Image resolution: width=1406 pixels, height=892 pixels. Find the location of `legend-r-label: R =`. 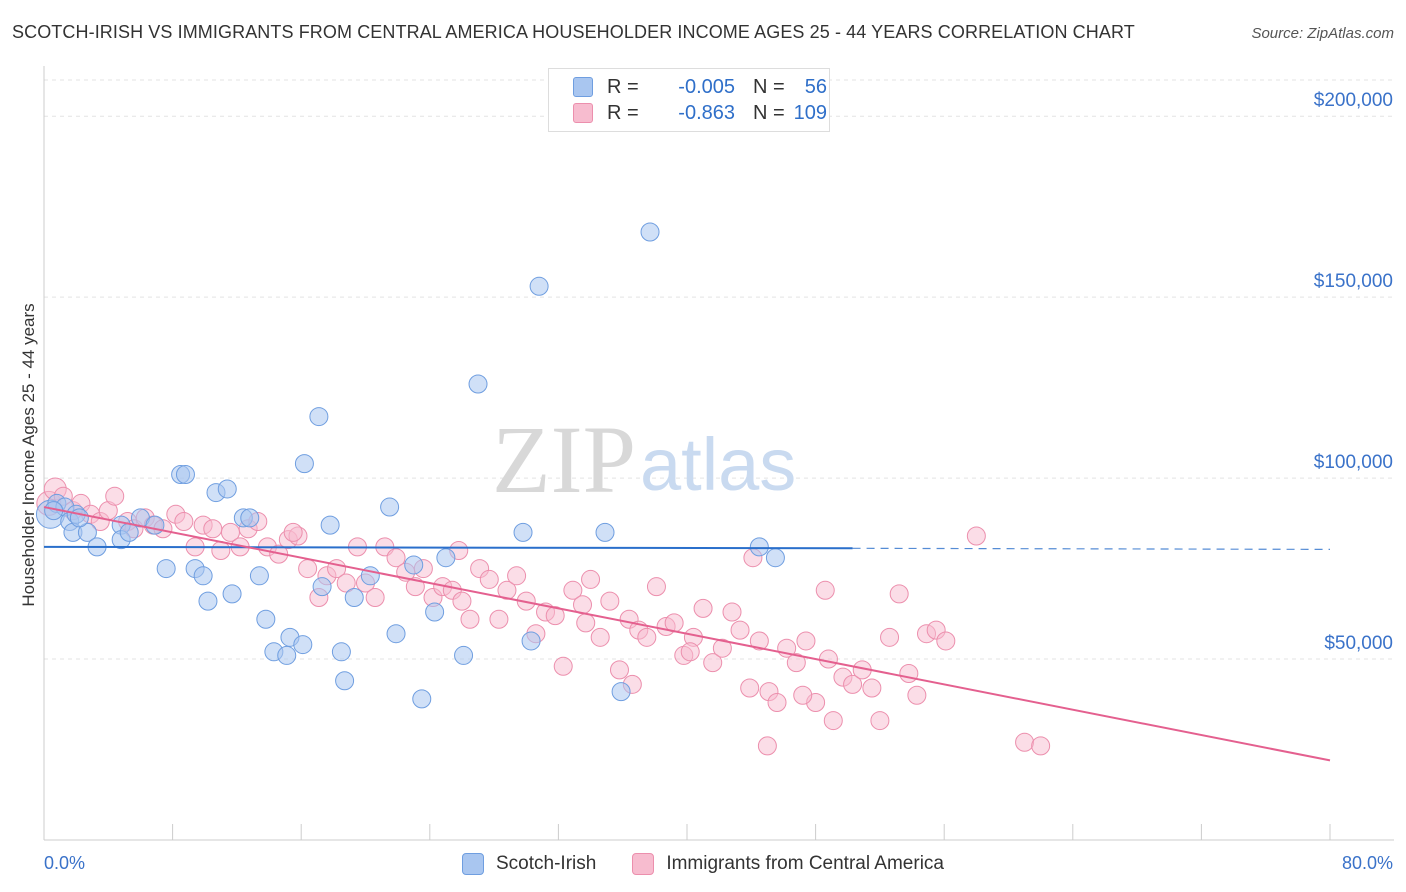

legend-r-label: R = is located at coordinates (623, 112).